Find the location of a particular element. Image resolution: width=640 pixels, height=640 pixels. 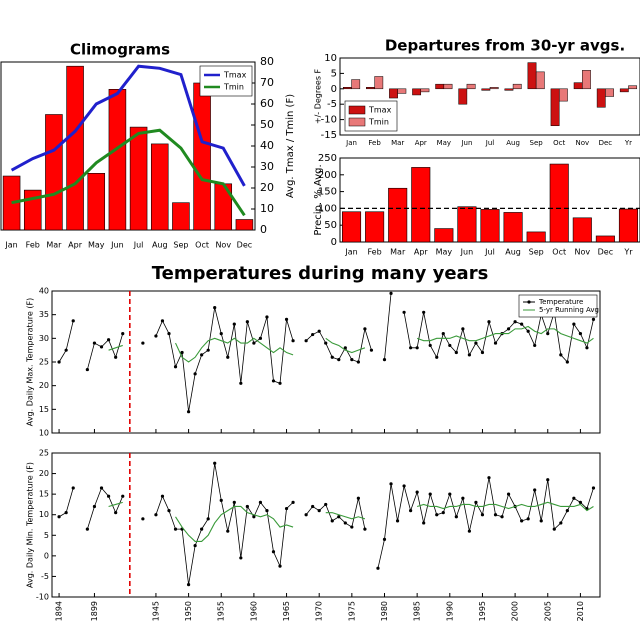

y2-tick-label: 80 is located at coordinates (267, 61).